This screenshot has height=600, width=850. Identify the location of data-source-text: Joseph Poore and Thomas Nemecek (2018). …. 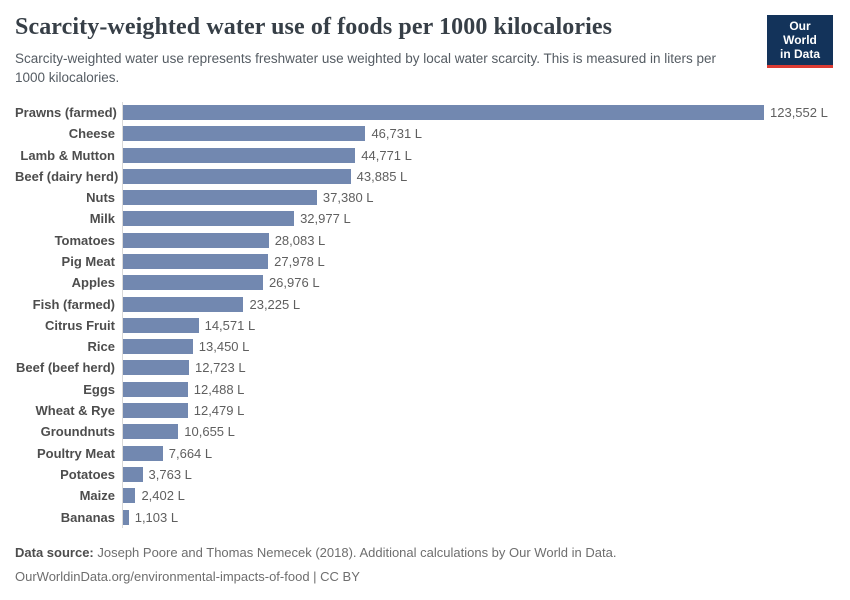
(355, 552).